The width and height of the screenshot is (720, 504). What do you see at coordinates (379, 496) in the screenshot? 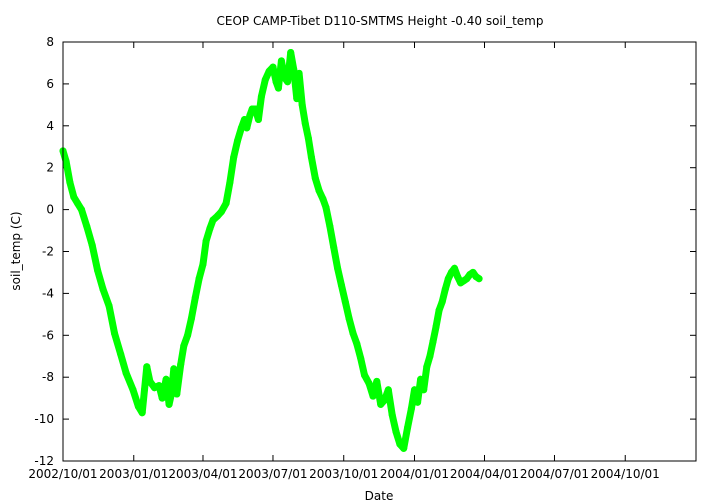
I see `x-axis-label: Date` at bounding box center [379, 496].